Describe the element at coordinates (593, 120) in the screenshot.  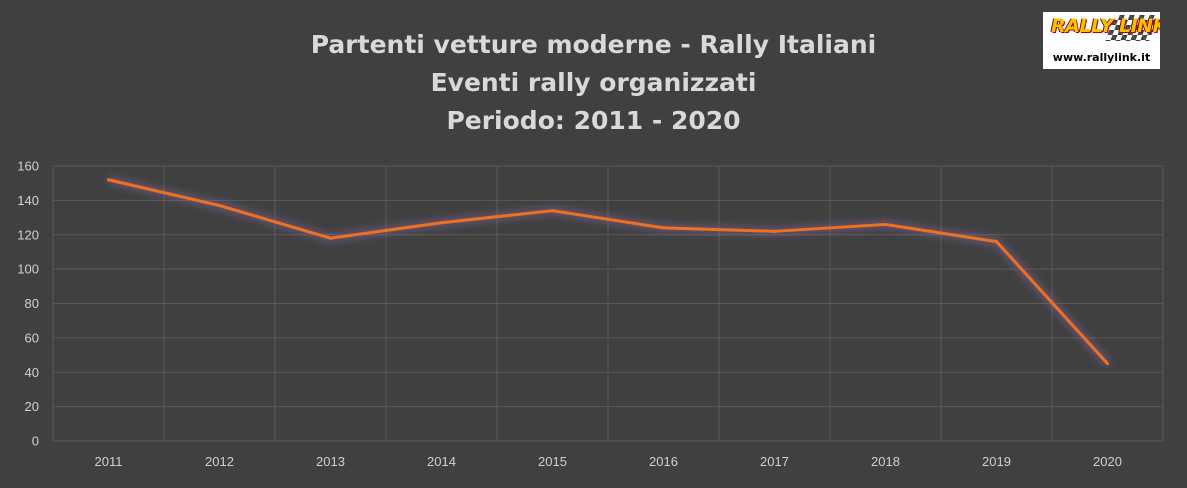
I see `chart-title-line-3: Periodo: 2011 - 2020` at that location.